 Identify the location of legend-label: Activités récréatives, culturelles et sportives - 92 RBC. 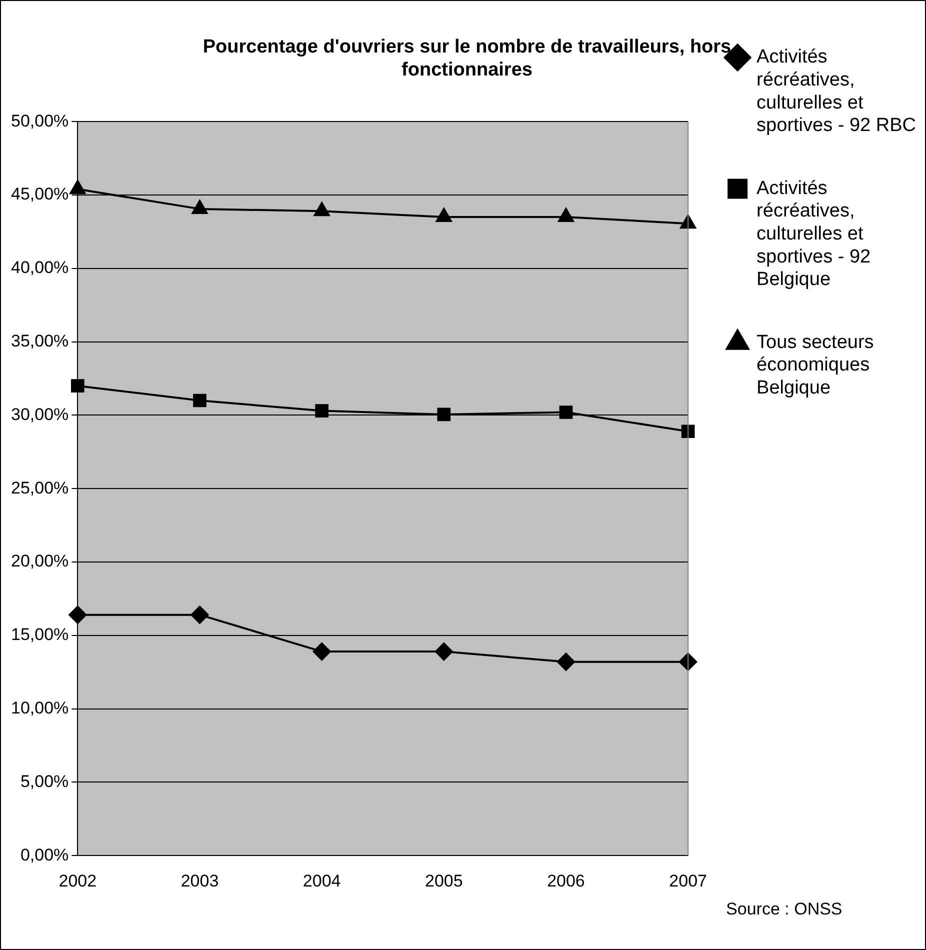
(836, 91).